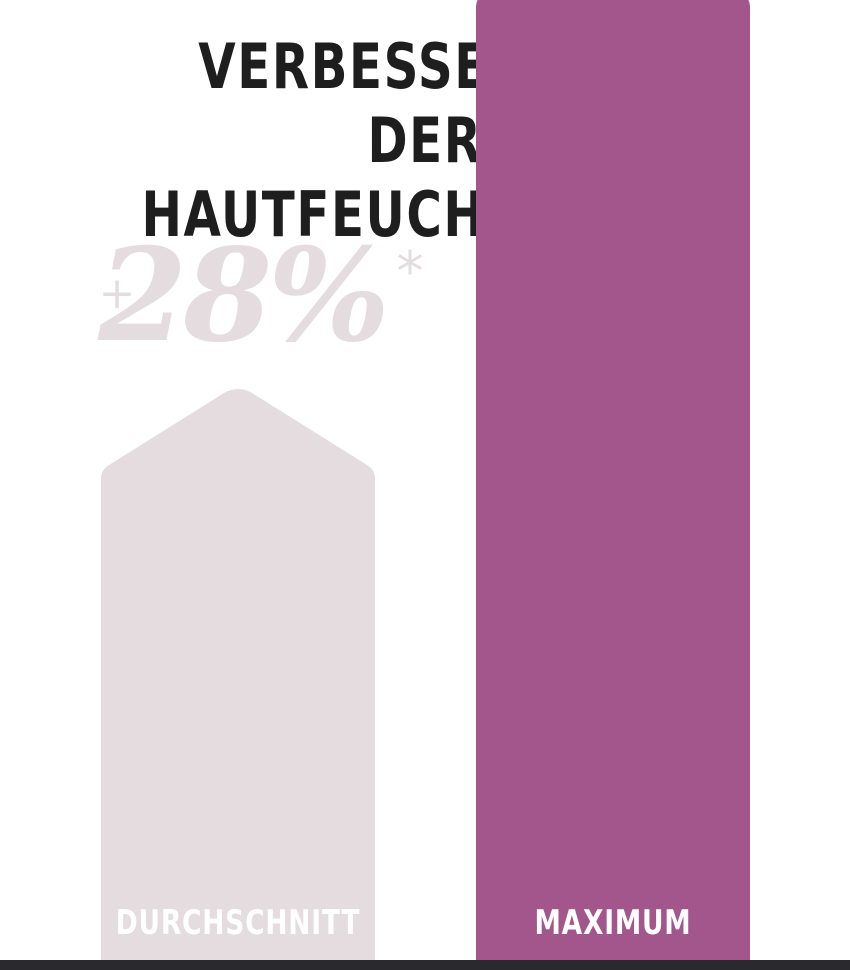 The image size is (850, 970). I want to click on value-number-durchschnitt: 28%, so click(241, 296).